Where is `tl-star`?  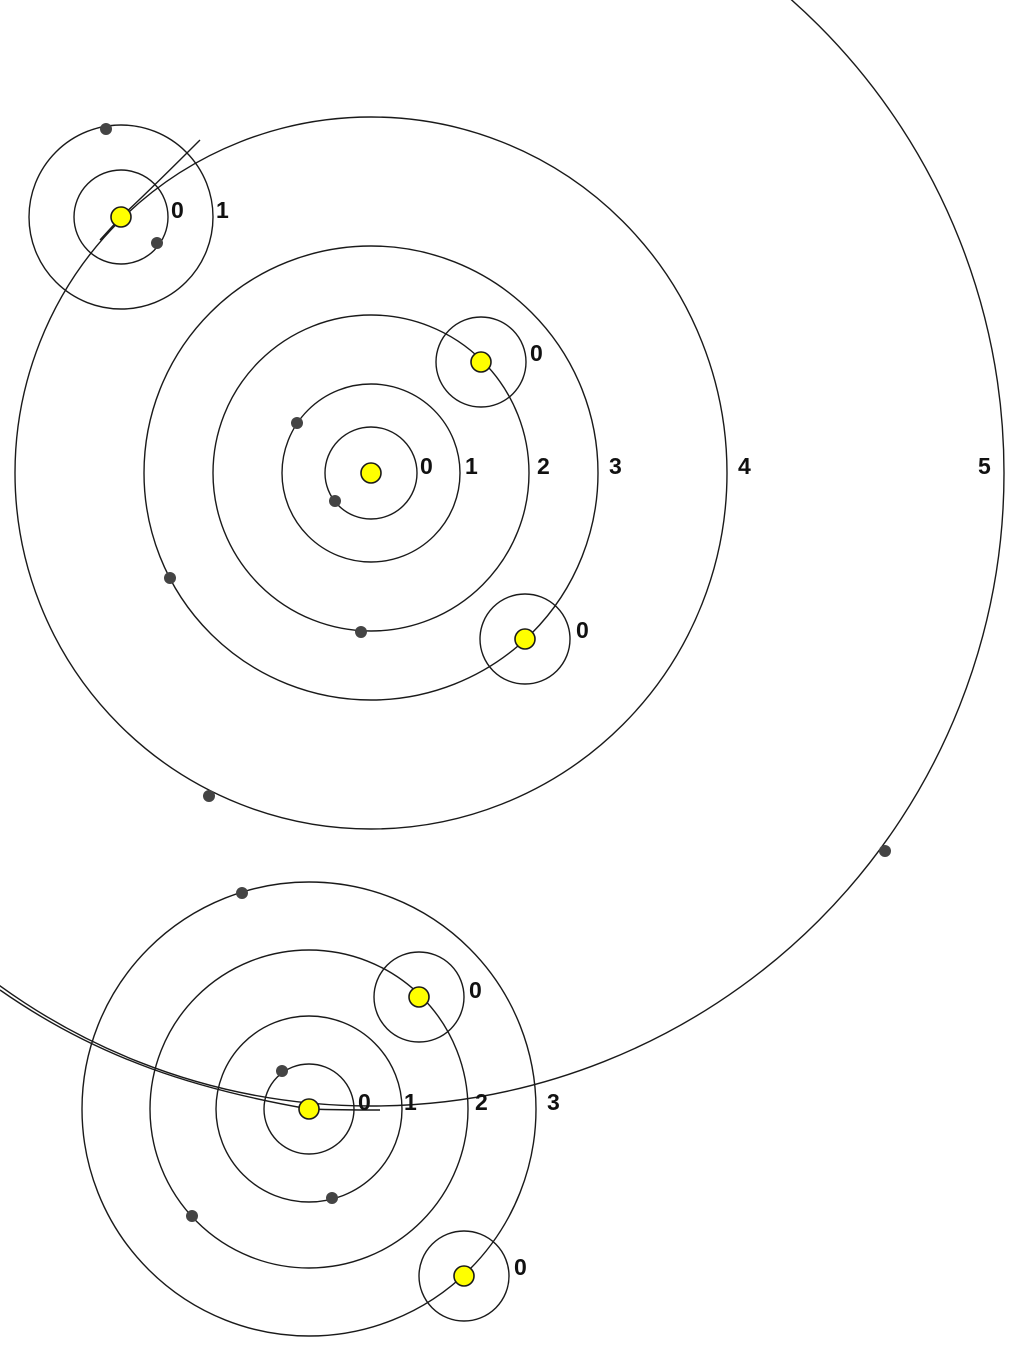
tl-star is located at coordinates (121, 217).